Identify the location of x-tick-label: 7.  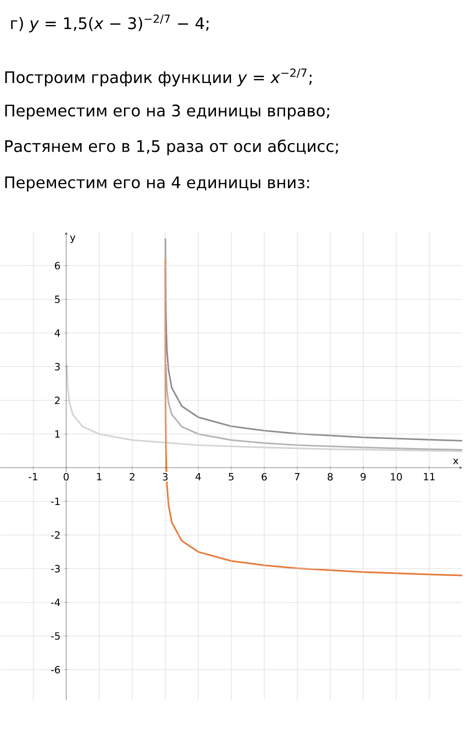
(297, 476).